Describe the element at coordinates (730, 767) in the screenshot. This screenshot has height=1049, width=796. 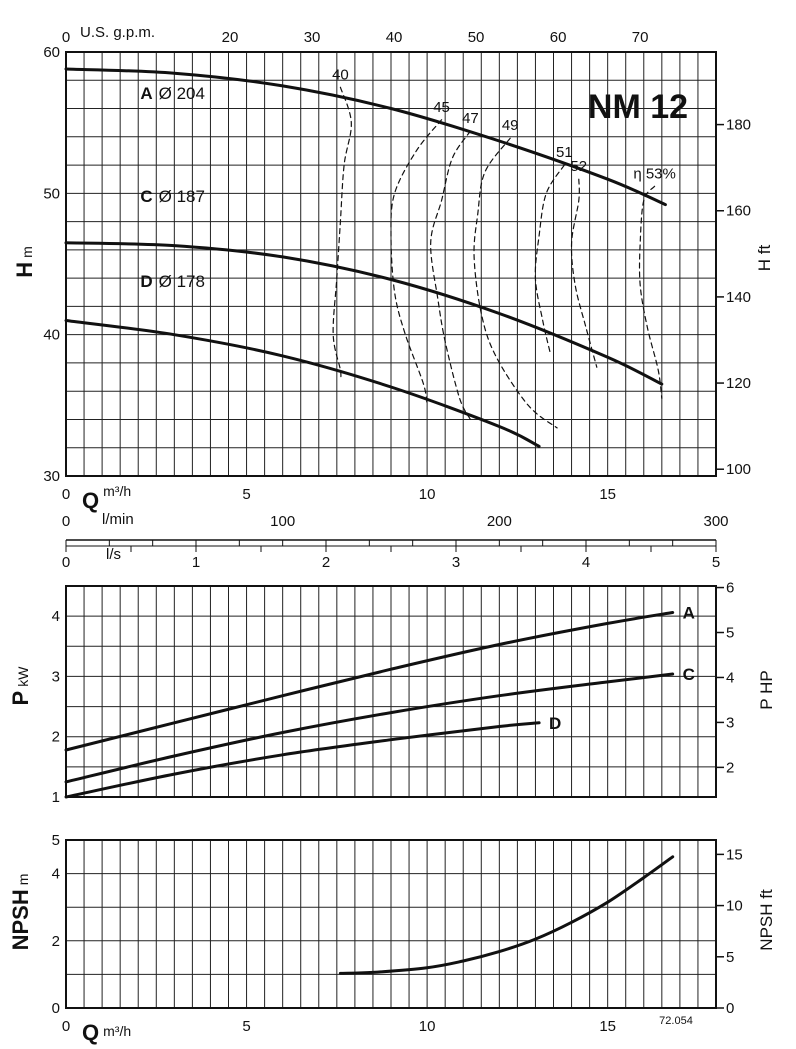
I see `power-y2-tick-label: 2` at that location.